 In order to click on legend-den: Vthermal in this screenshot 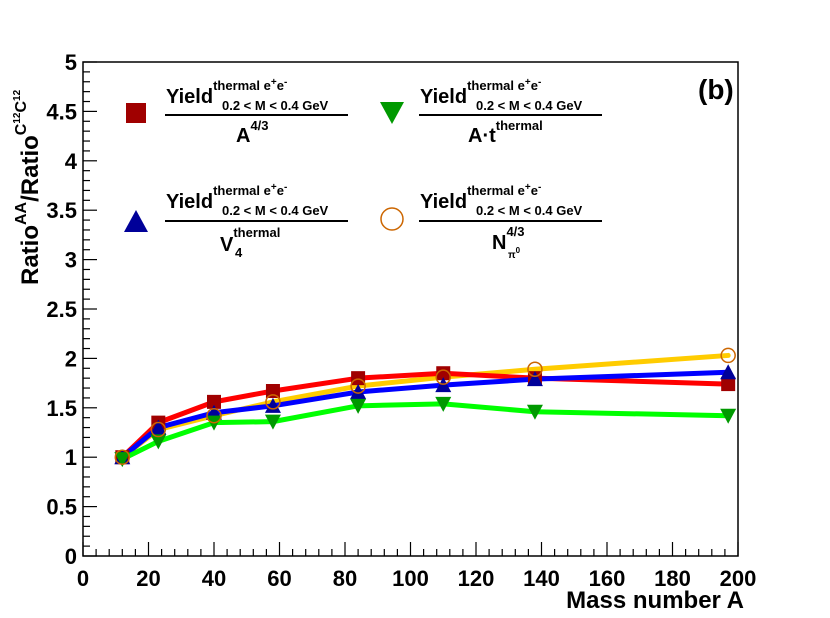, I will do `click(250, 240)`.